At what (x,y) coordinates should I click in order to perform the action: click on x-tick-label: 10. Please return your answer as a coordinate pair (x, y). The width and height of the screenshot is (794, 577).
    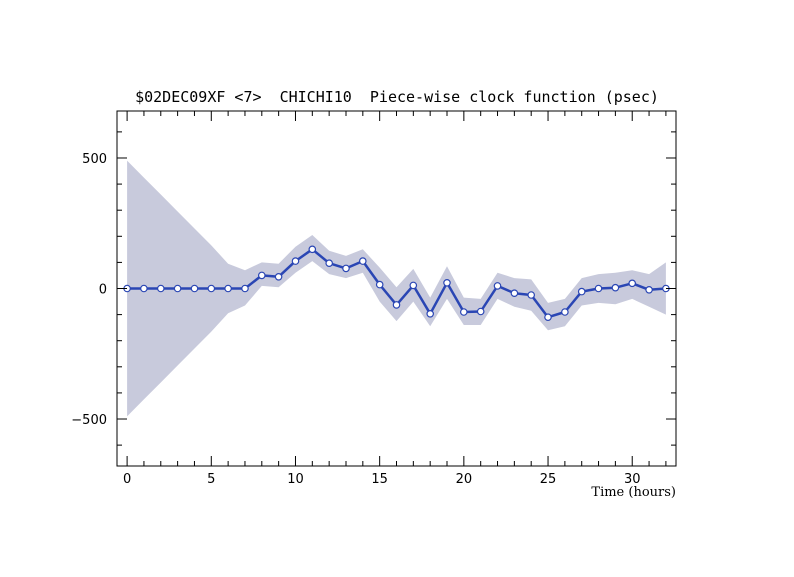
    Looking at the image, I should click on (295, 479).